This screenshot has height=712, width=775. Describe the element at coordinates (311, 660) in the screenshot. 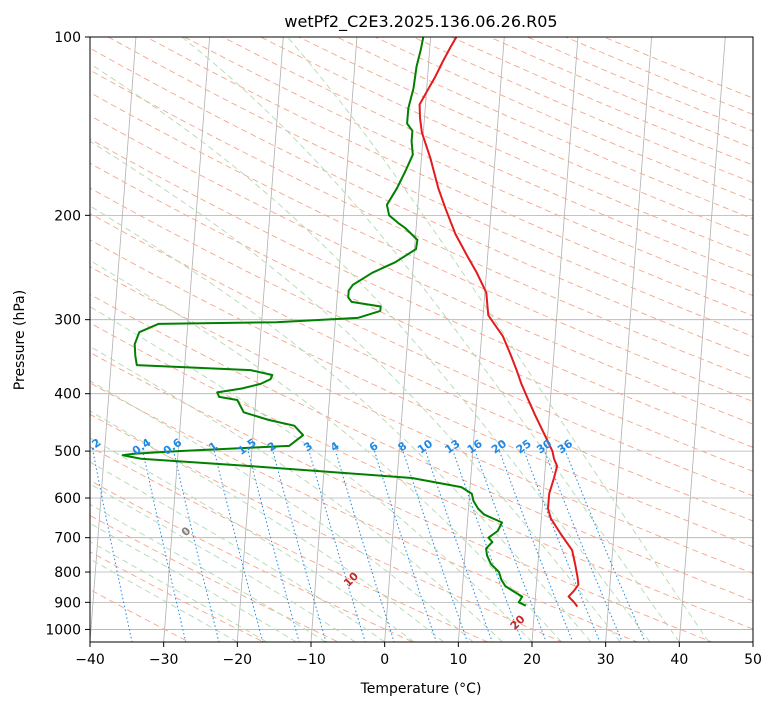

I see `x-tick-label: −10` at that location.